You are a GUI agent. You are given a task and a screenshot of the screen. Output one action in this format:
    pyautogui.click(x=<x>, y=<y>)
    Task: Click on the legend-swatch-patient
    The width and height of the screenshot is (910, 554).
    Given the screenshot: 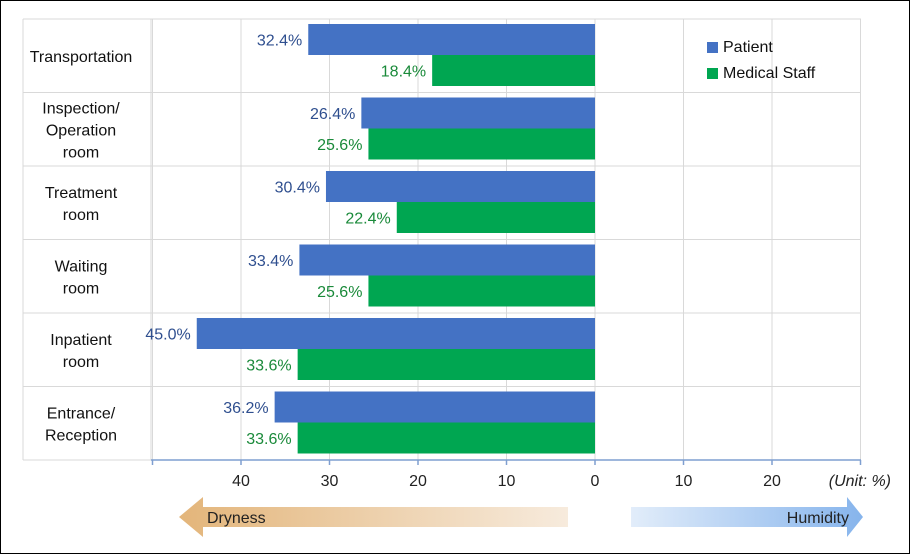 What is the action you would take?
    pyautogui.click(x=712, y=47)
    